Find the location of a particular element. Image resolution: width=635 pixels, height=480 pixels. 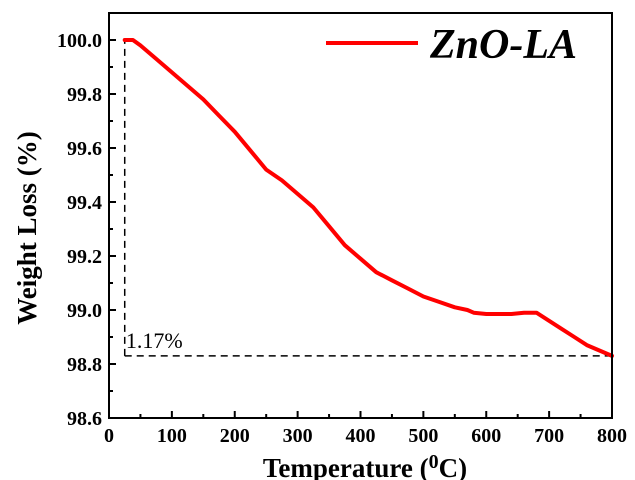

legend: ZnO-LA is located at coordinates (451, 45).